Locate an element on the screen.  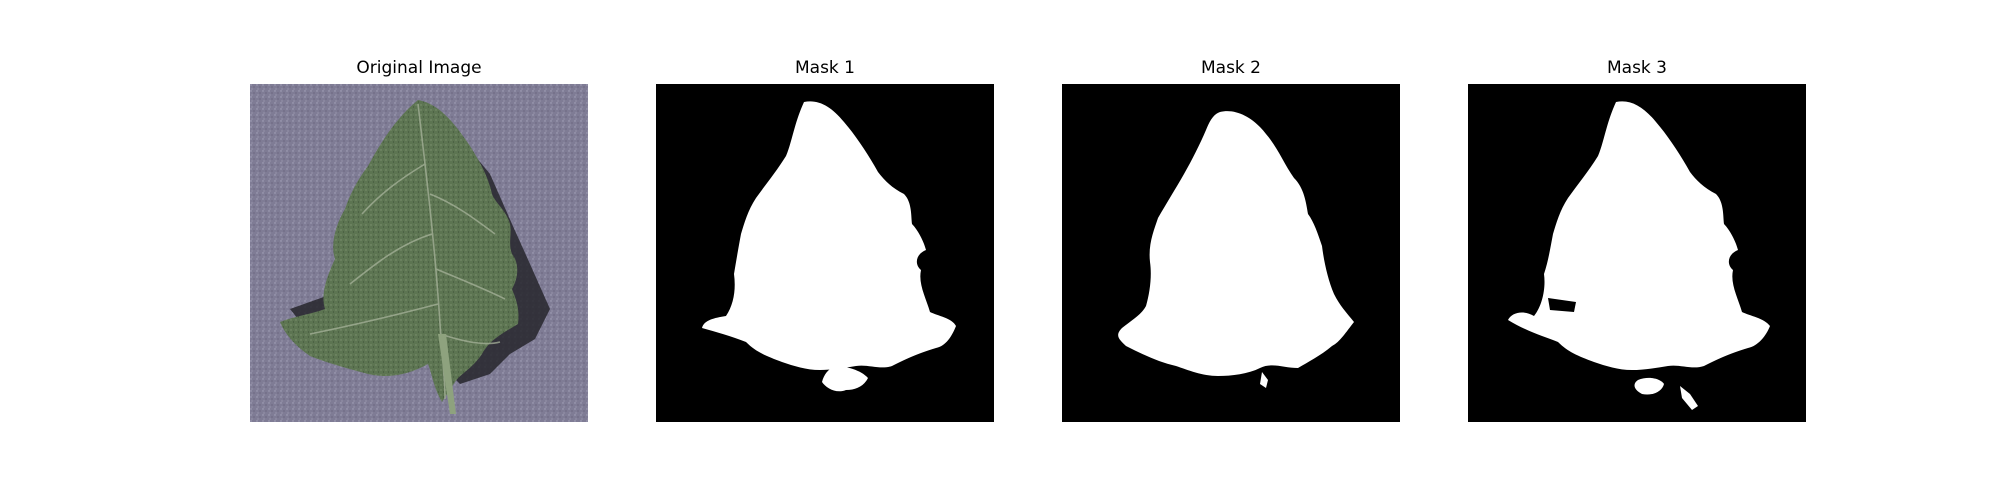
leaf-photo is located at coordinates (419, 253).